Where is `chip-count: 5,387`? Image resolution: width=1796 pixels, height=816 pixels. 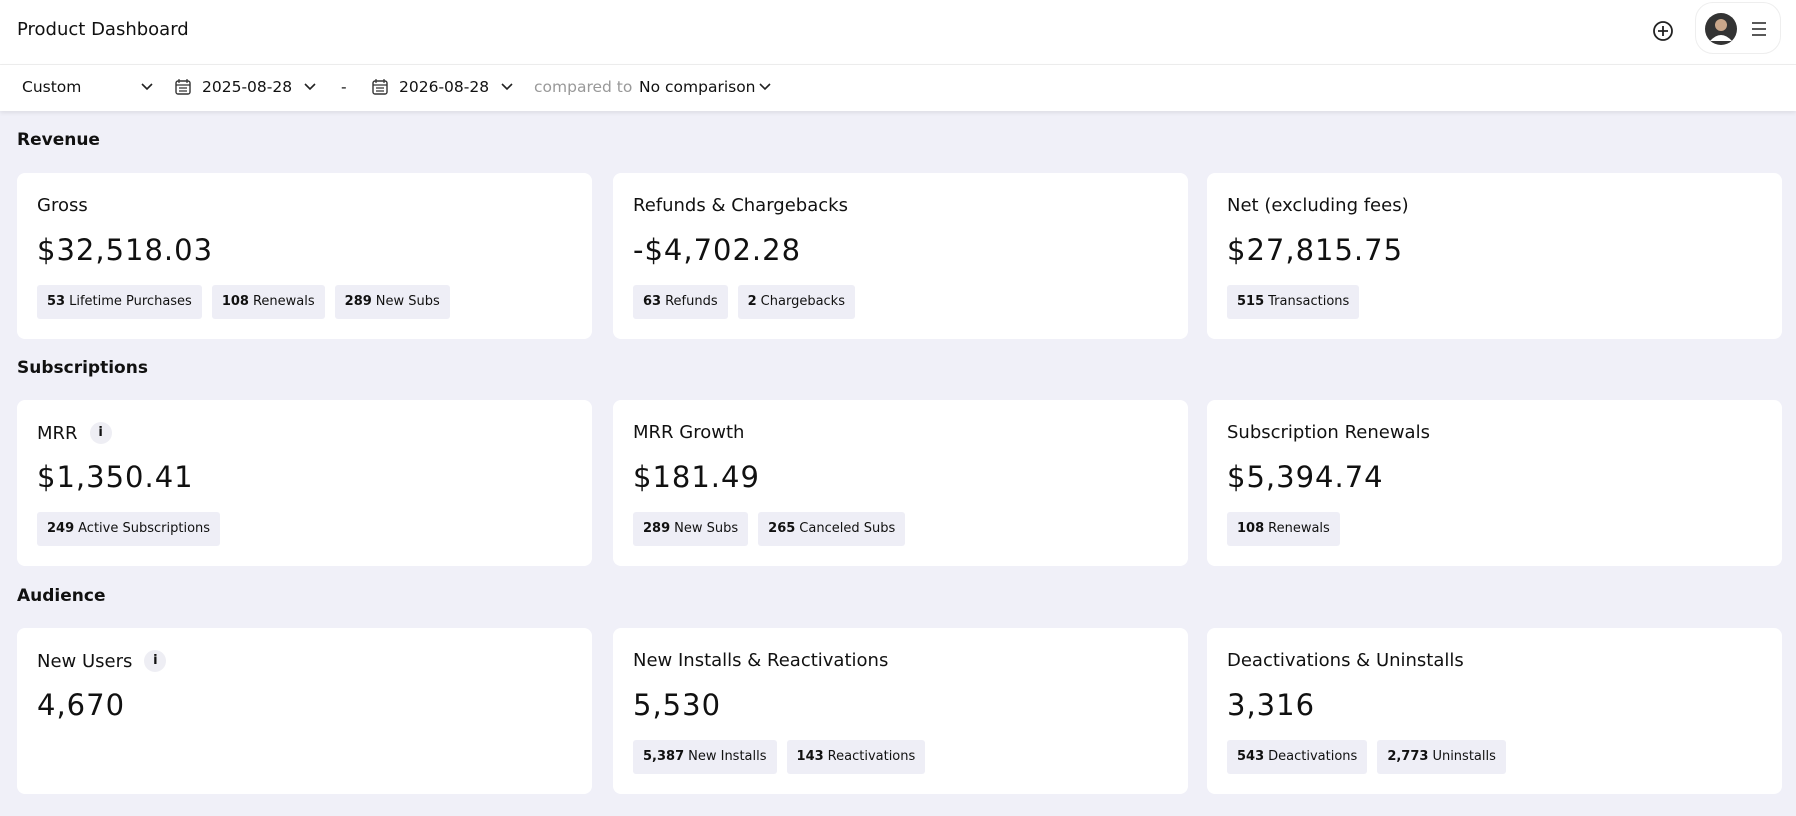 chip-count: 5,387 is located at coordinates (664, 756).